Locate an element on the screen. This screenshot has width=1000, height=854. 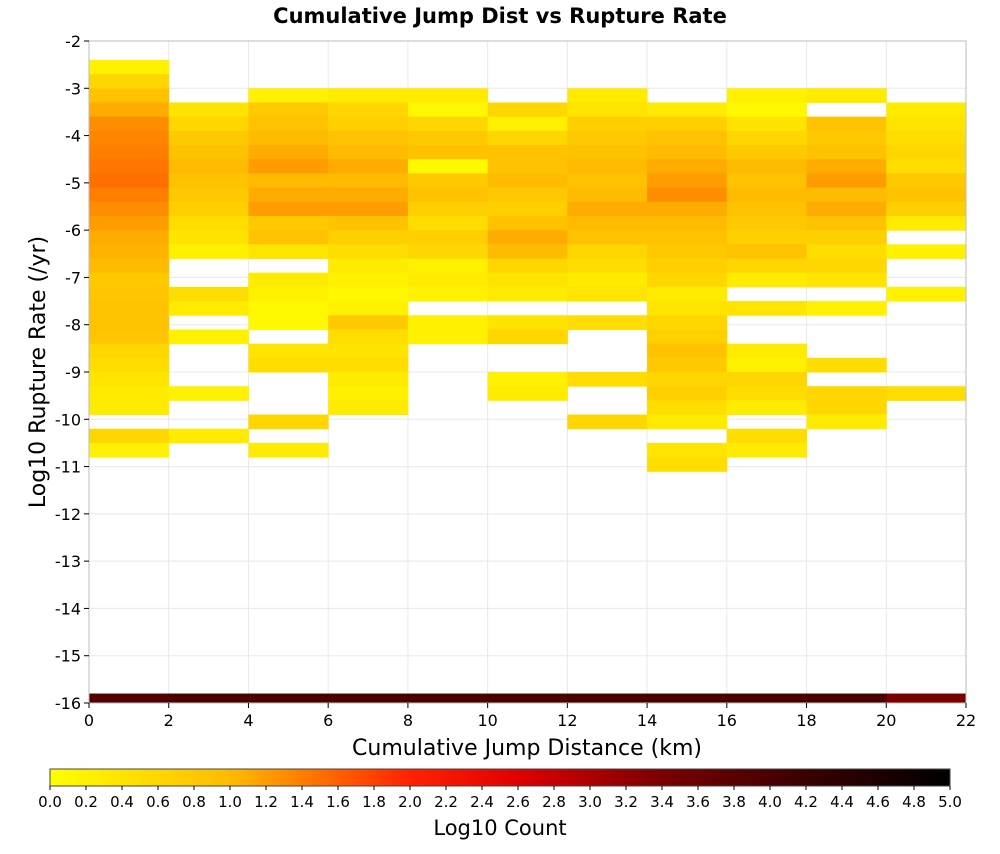
colorbar-tick-label: 4.2 is located at coordinates (806, 802).